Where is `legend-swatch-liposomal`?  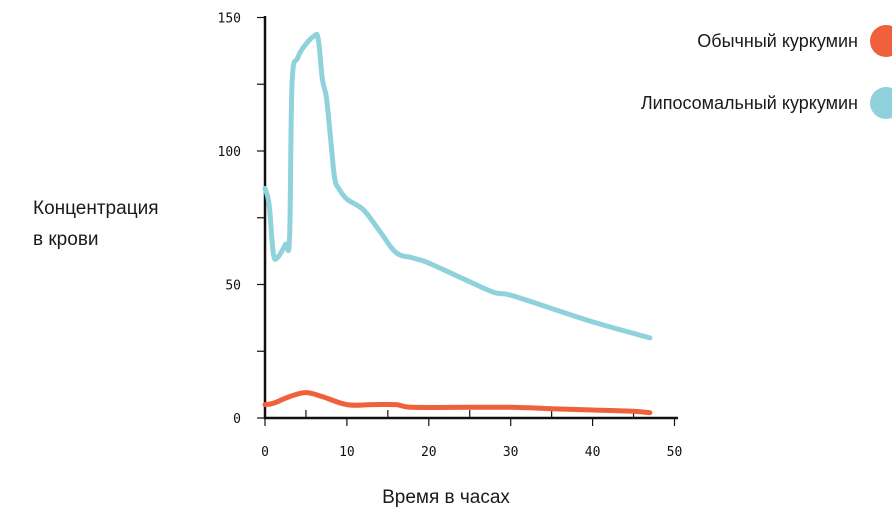
legend-swatch-liposomal is located at coordinates (881, 103).